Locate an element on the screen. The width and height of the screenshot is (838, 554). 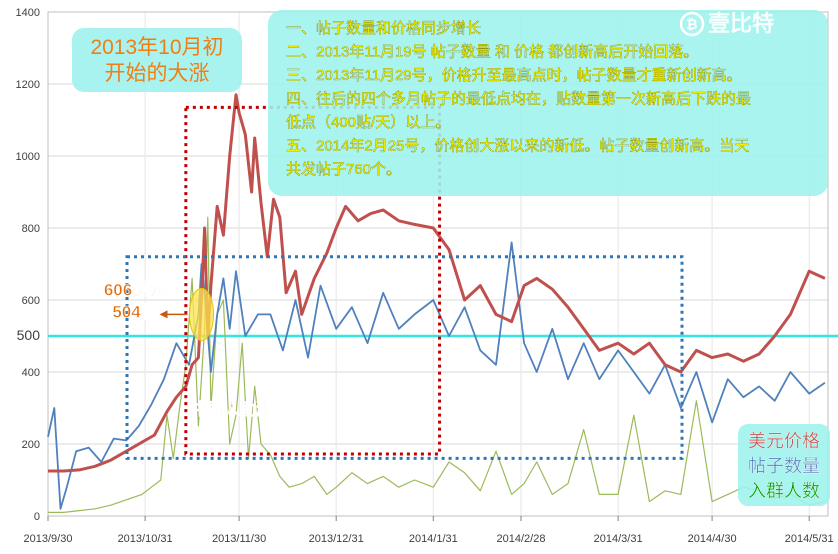
legend-item: 美元价格 is located at coordinates (784, 441).